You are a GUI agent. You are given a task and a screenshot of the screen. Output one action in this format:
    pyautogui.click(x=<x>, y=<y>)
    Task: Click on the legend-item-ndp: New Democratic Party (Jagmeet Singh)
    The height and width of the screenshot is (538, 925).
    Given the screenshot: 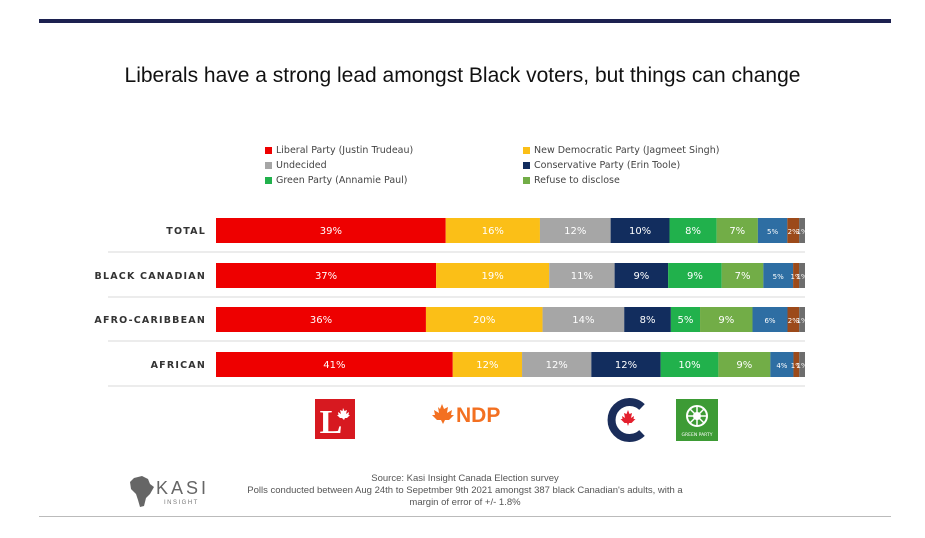 What is the action you would take?
    pyautogui.click(x=621, y=150)
    